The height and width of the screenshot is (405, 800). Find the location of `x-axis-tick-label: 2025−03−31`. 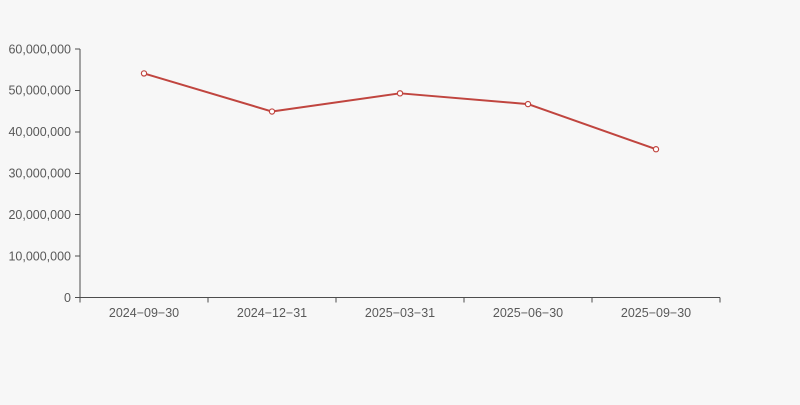

x-axis-tick-label: 2025−03−31 is located at coordinates (400, 313).